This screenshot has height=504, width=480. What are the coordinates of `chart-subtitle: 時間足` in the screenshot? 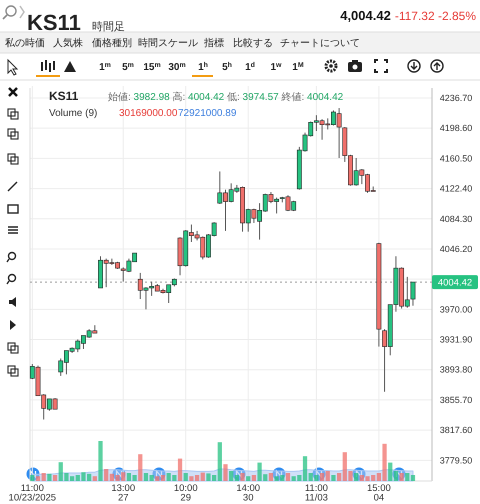 It's located at (108, 26).